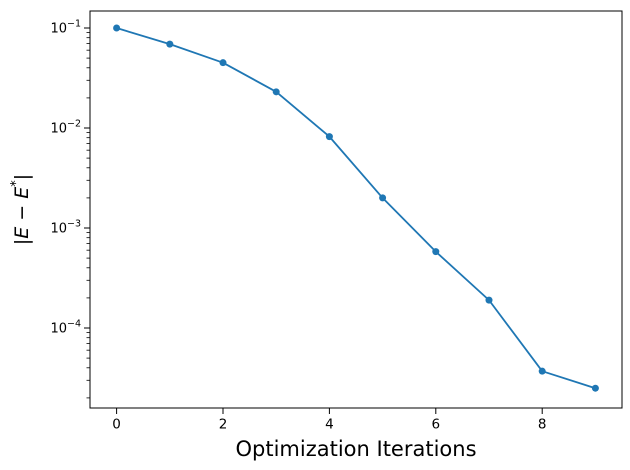  What do you see at coordinates (65, 28) in the screenshot?
I see `y-tick-label: 10⁻¹` at bounding box center [65, 28].